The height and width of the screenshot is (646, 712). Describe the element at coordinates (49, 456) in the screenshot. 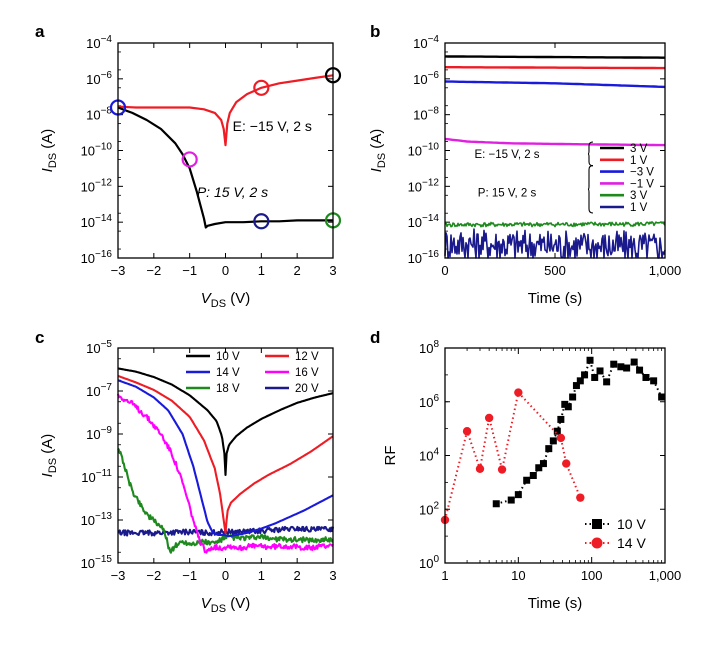

I see `ylabel-c: IDS (A)` at that location.